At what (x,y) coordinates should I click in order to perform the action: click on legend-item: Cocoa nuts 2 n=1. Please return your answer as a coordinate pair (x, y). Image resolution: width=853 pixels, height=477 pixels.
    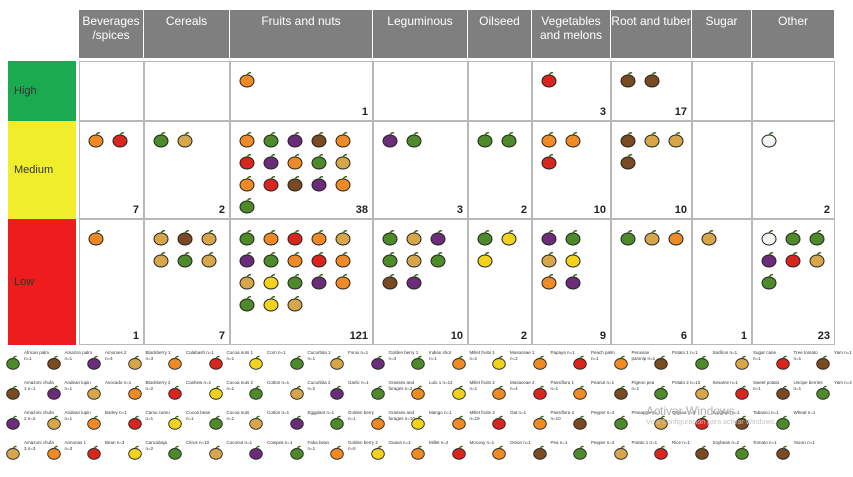
    Looking at the image, I should click on (232, 394).